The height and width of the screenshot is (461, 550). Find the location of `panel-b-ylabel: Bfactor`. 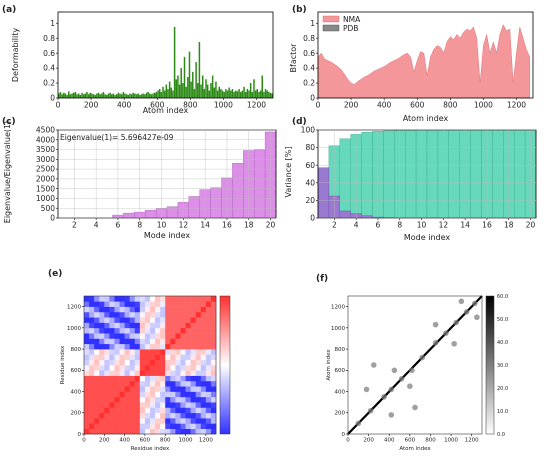

panel-b-ylabel: Bfactor is located at coordinates (293, 58).